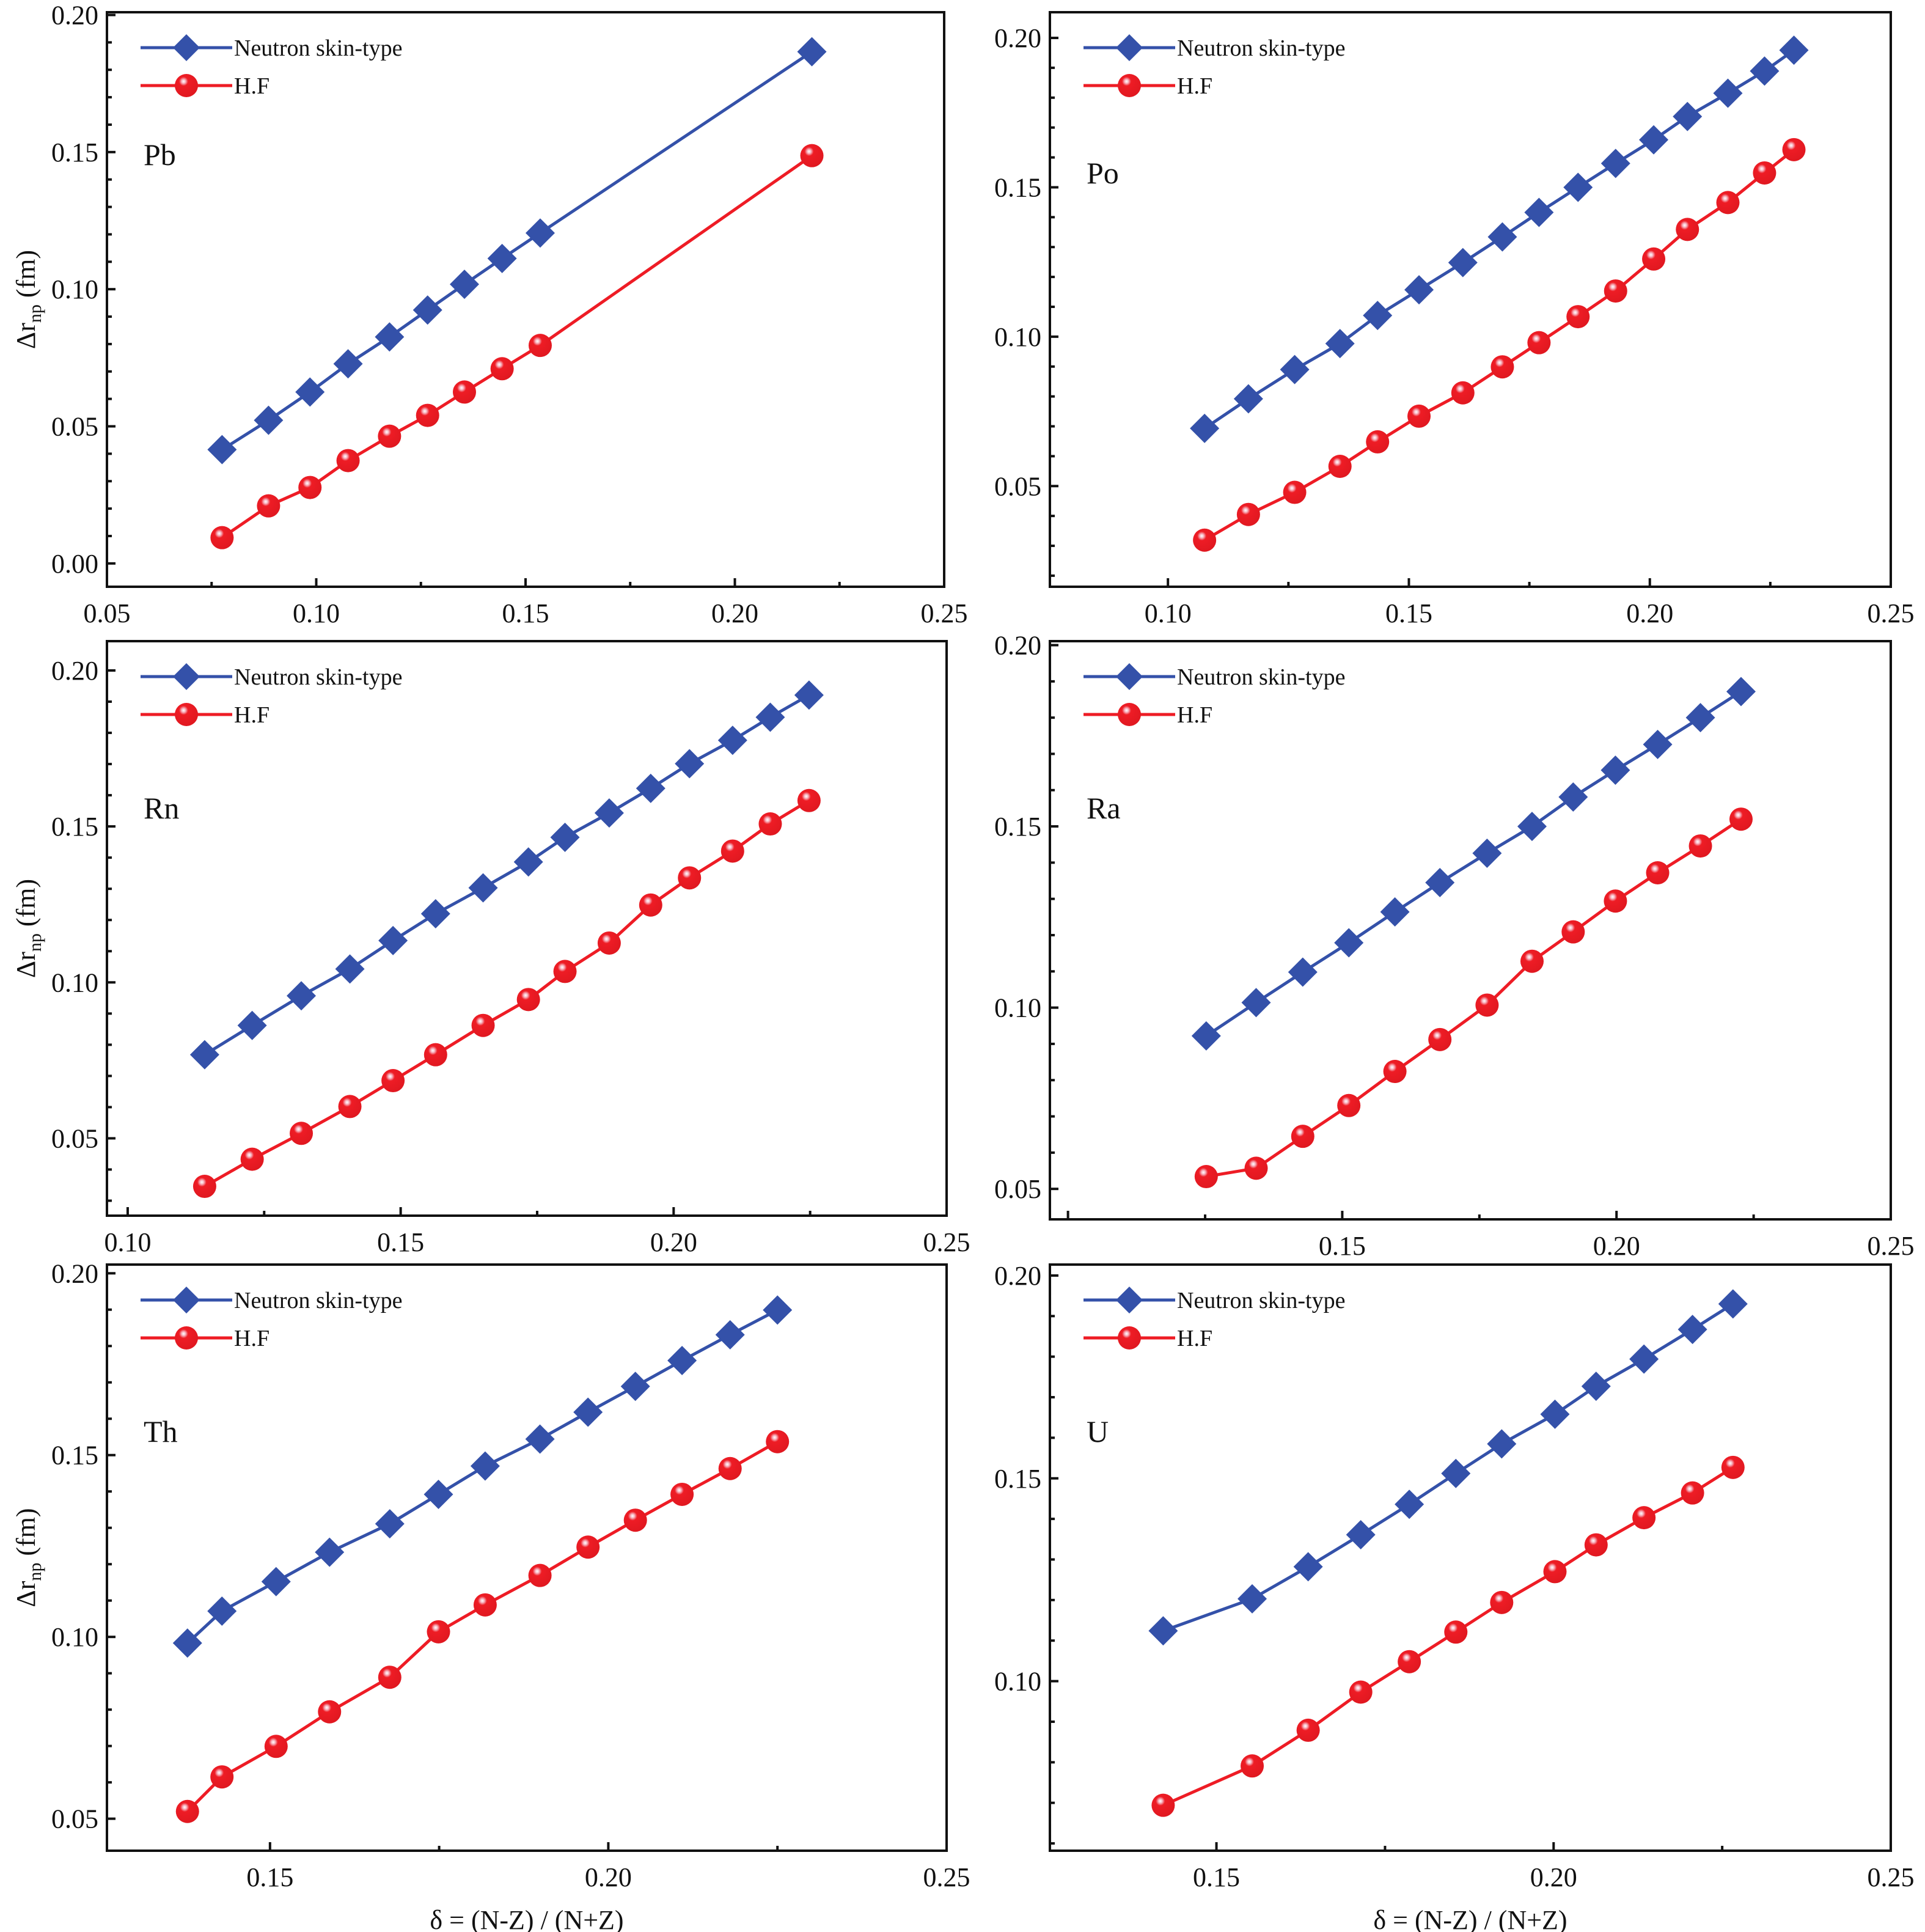 The height and width of the screenshot is (1932, 1925). Describe the element at coordinates (26, 906) in the screenshot. I see `y-axis-title-unit: (fm)` at that location.